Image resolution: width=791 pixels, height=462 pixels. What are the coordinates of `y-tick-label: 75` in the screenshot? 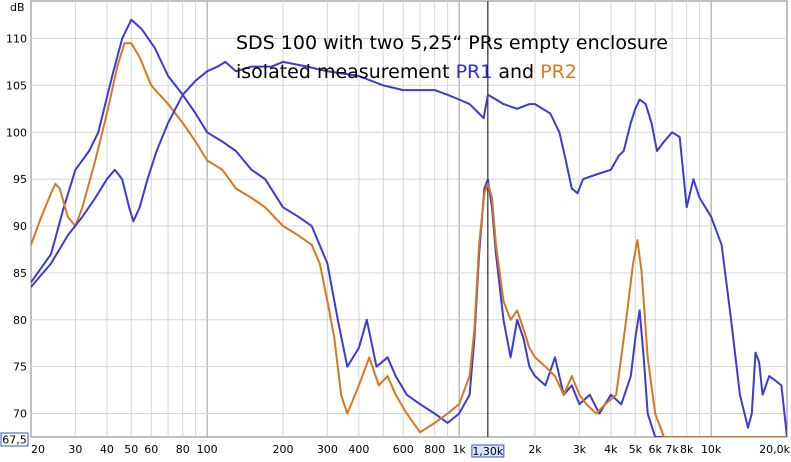 It's located at (20, 367).